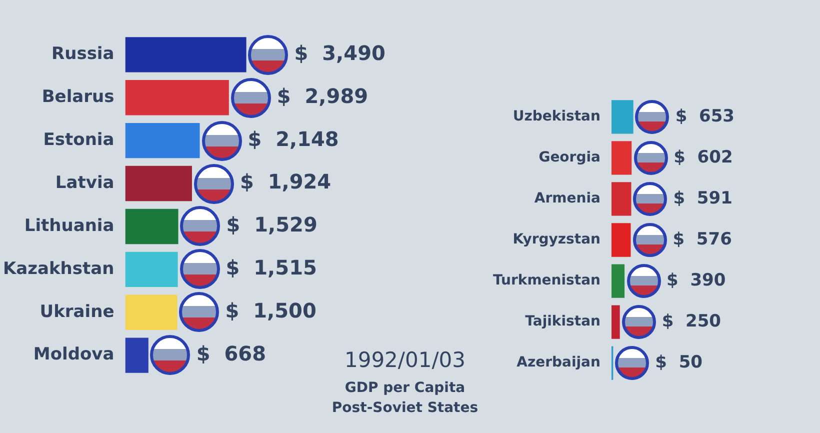 The height and width of the screenshot is (433, 820). Describe the element at coordinates (271, 268) in the screenshot. I see `data-label: $ 1,515` at that location.